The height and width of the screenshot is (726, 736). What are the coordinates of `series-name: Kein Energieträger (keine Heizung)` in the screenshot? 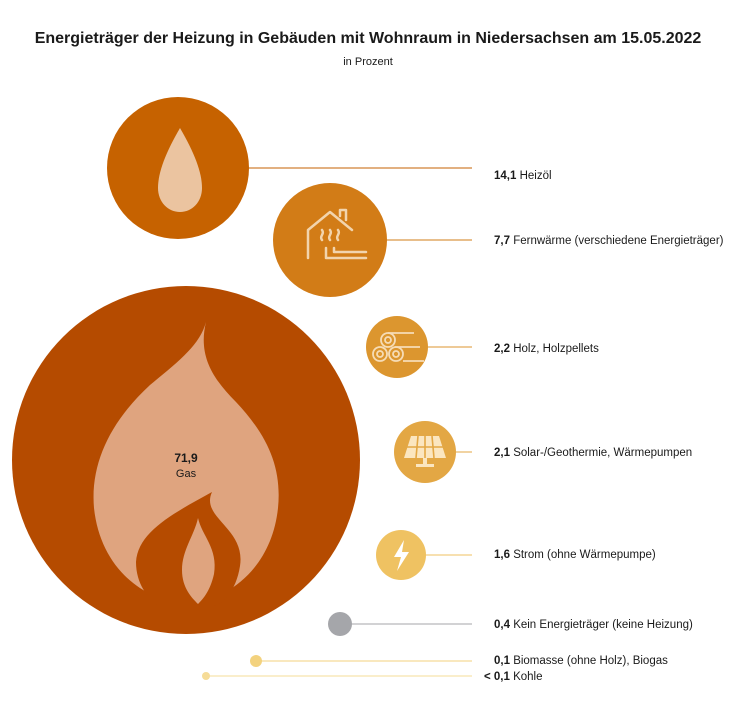 It's located at (603, 625).